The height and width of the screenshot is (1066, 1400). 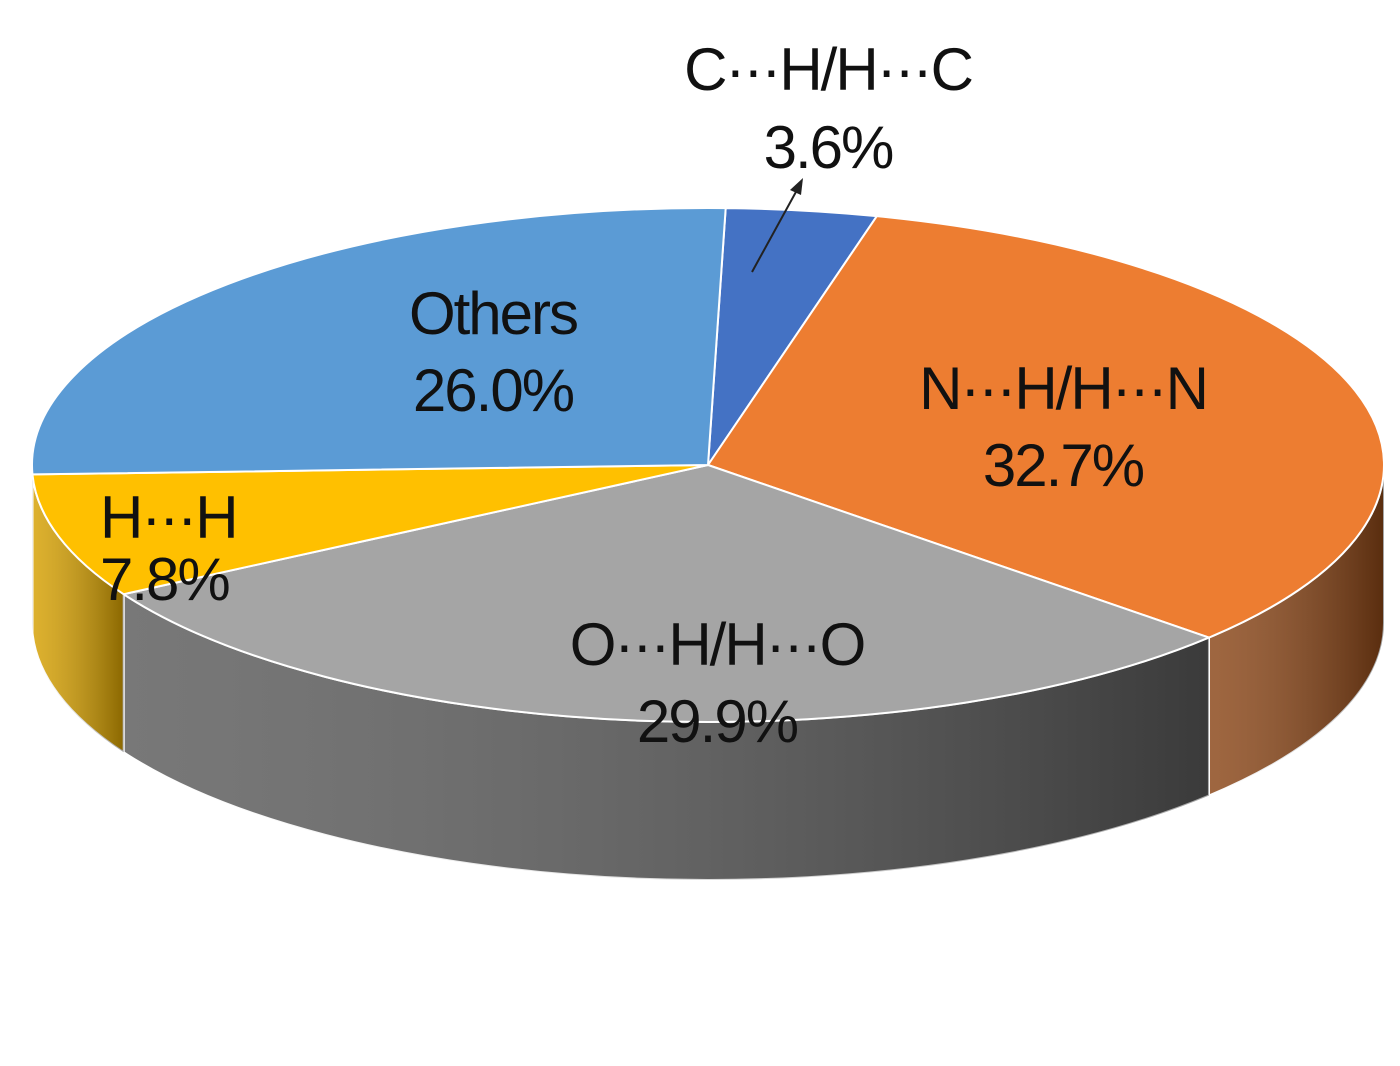 I want to click on slice-label-o-h-h-o: O···H/H···O, so click(x=717, y=644).